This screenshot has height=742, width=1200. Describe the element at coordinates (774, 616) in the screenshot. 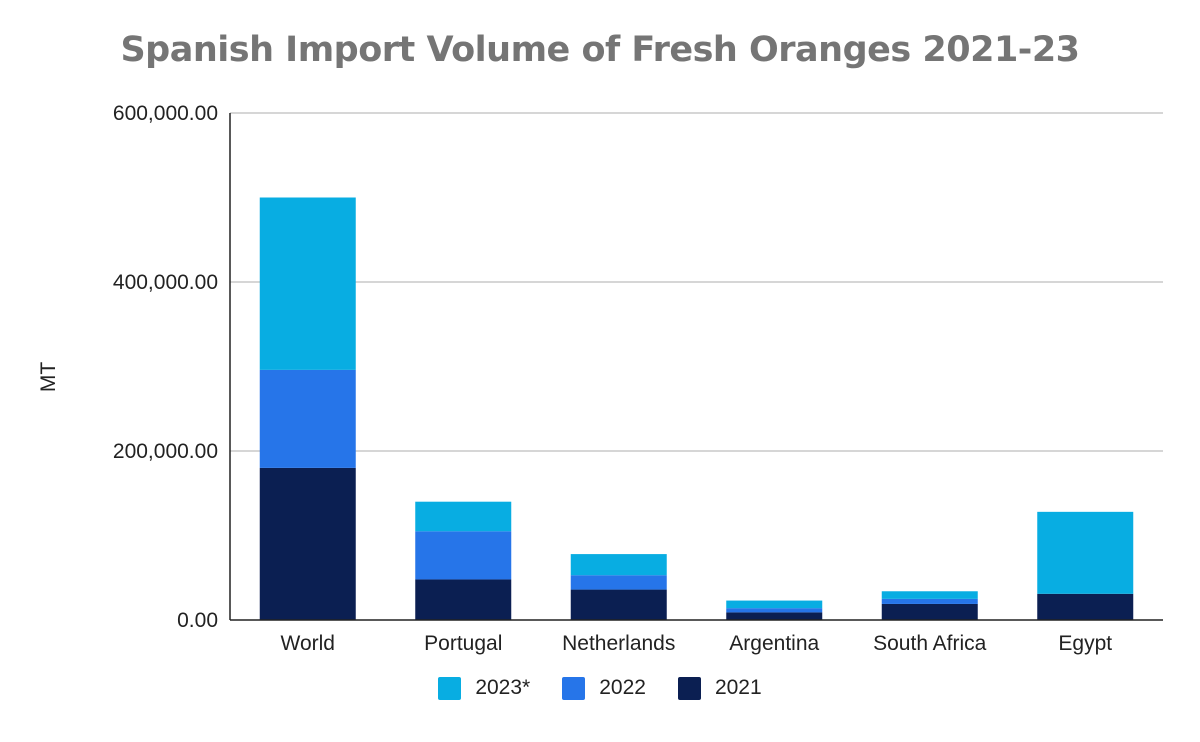

I see `bar-segment-2021-argentina` at that location.